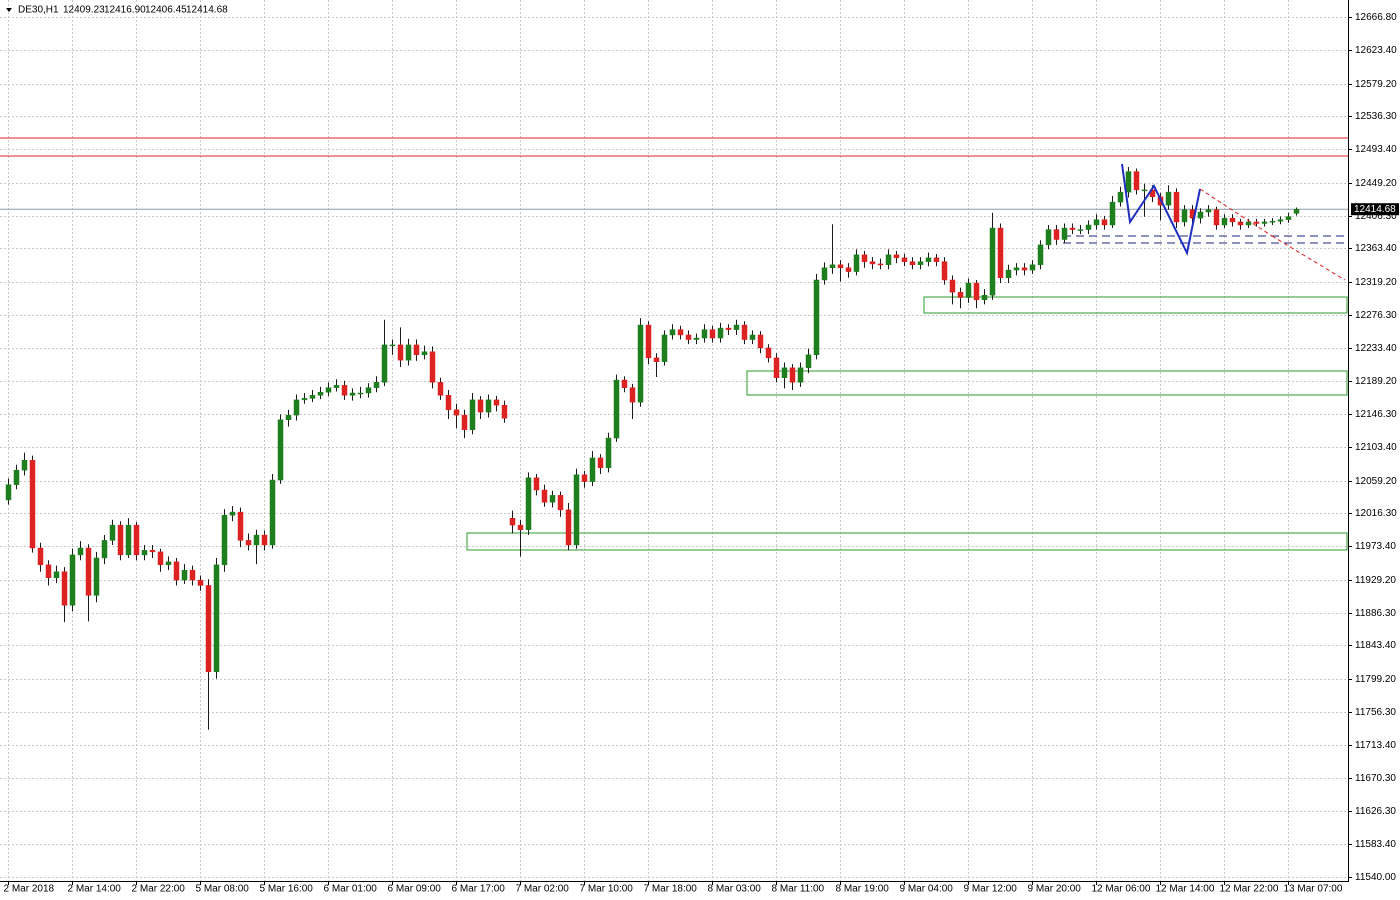  What do you see at coordinates (207, 10) in the screenshot?
I see `ohlc-close: 12414.68` at bounding box center [207, 10].